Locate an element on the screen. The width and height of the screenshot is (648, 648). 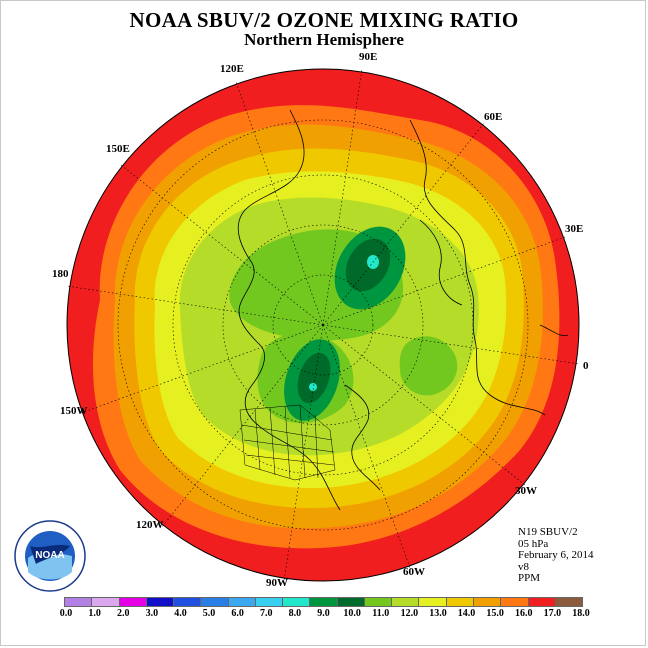
legend-tick-label: 10.0 is located at coordinates (352, 613).